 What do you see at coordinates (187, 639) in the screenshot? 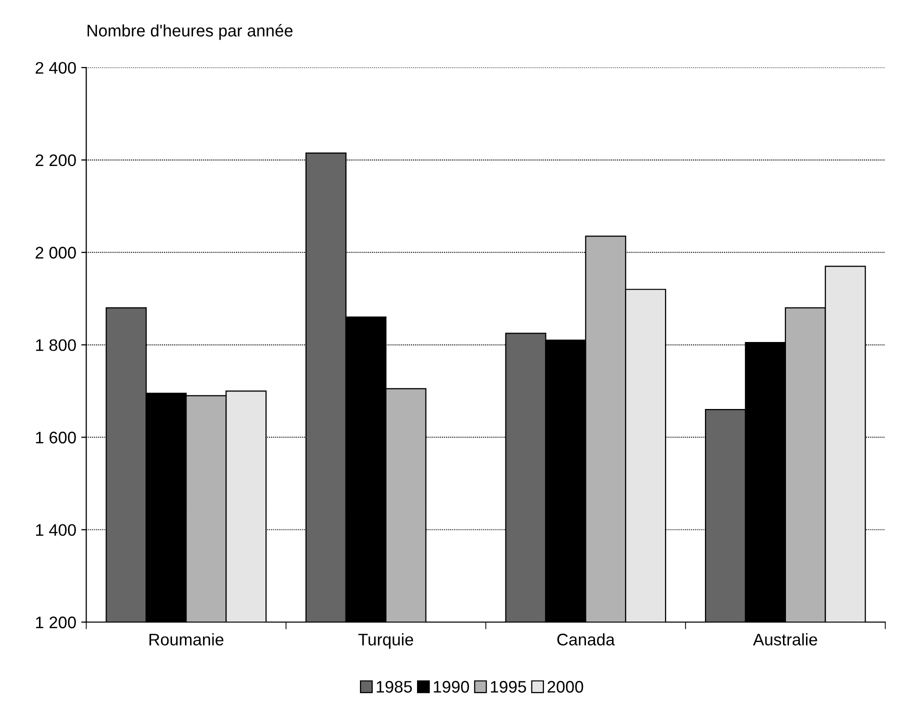
I see `x-tick-label: Roumanie` at bounding box center [187, 639].